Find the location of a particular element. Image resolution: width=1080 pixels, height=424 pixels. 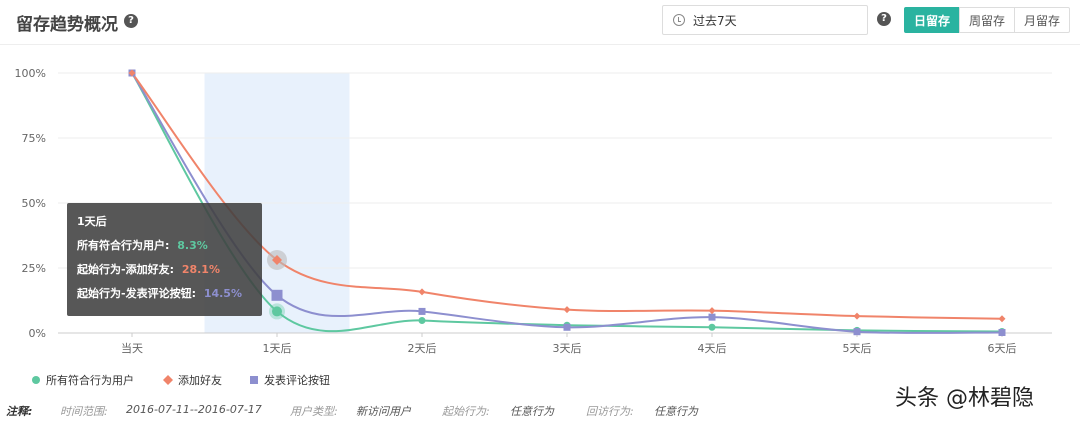

x-tick-label: 1天后 is located at coordinates (277, 348).